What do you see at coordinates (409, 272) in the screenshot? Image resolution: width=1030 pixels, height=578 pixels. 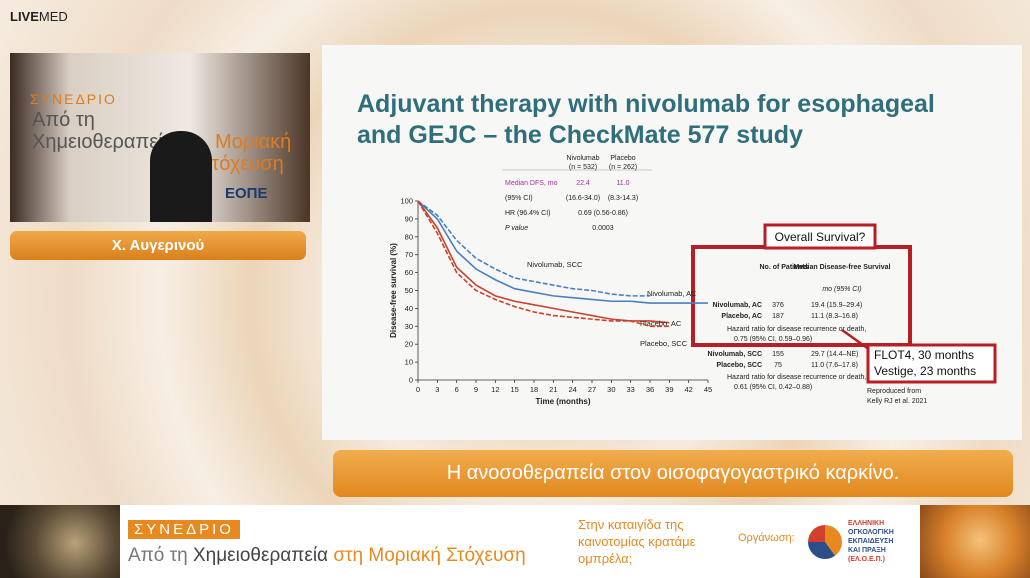 I see `y-tick-label: 60` at bounding box center [409, 272].